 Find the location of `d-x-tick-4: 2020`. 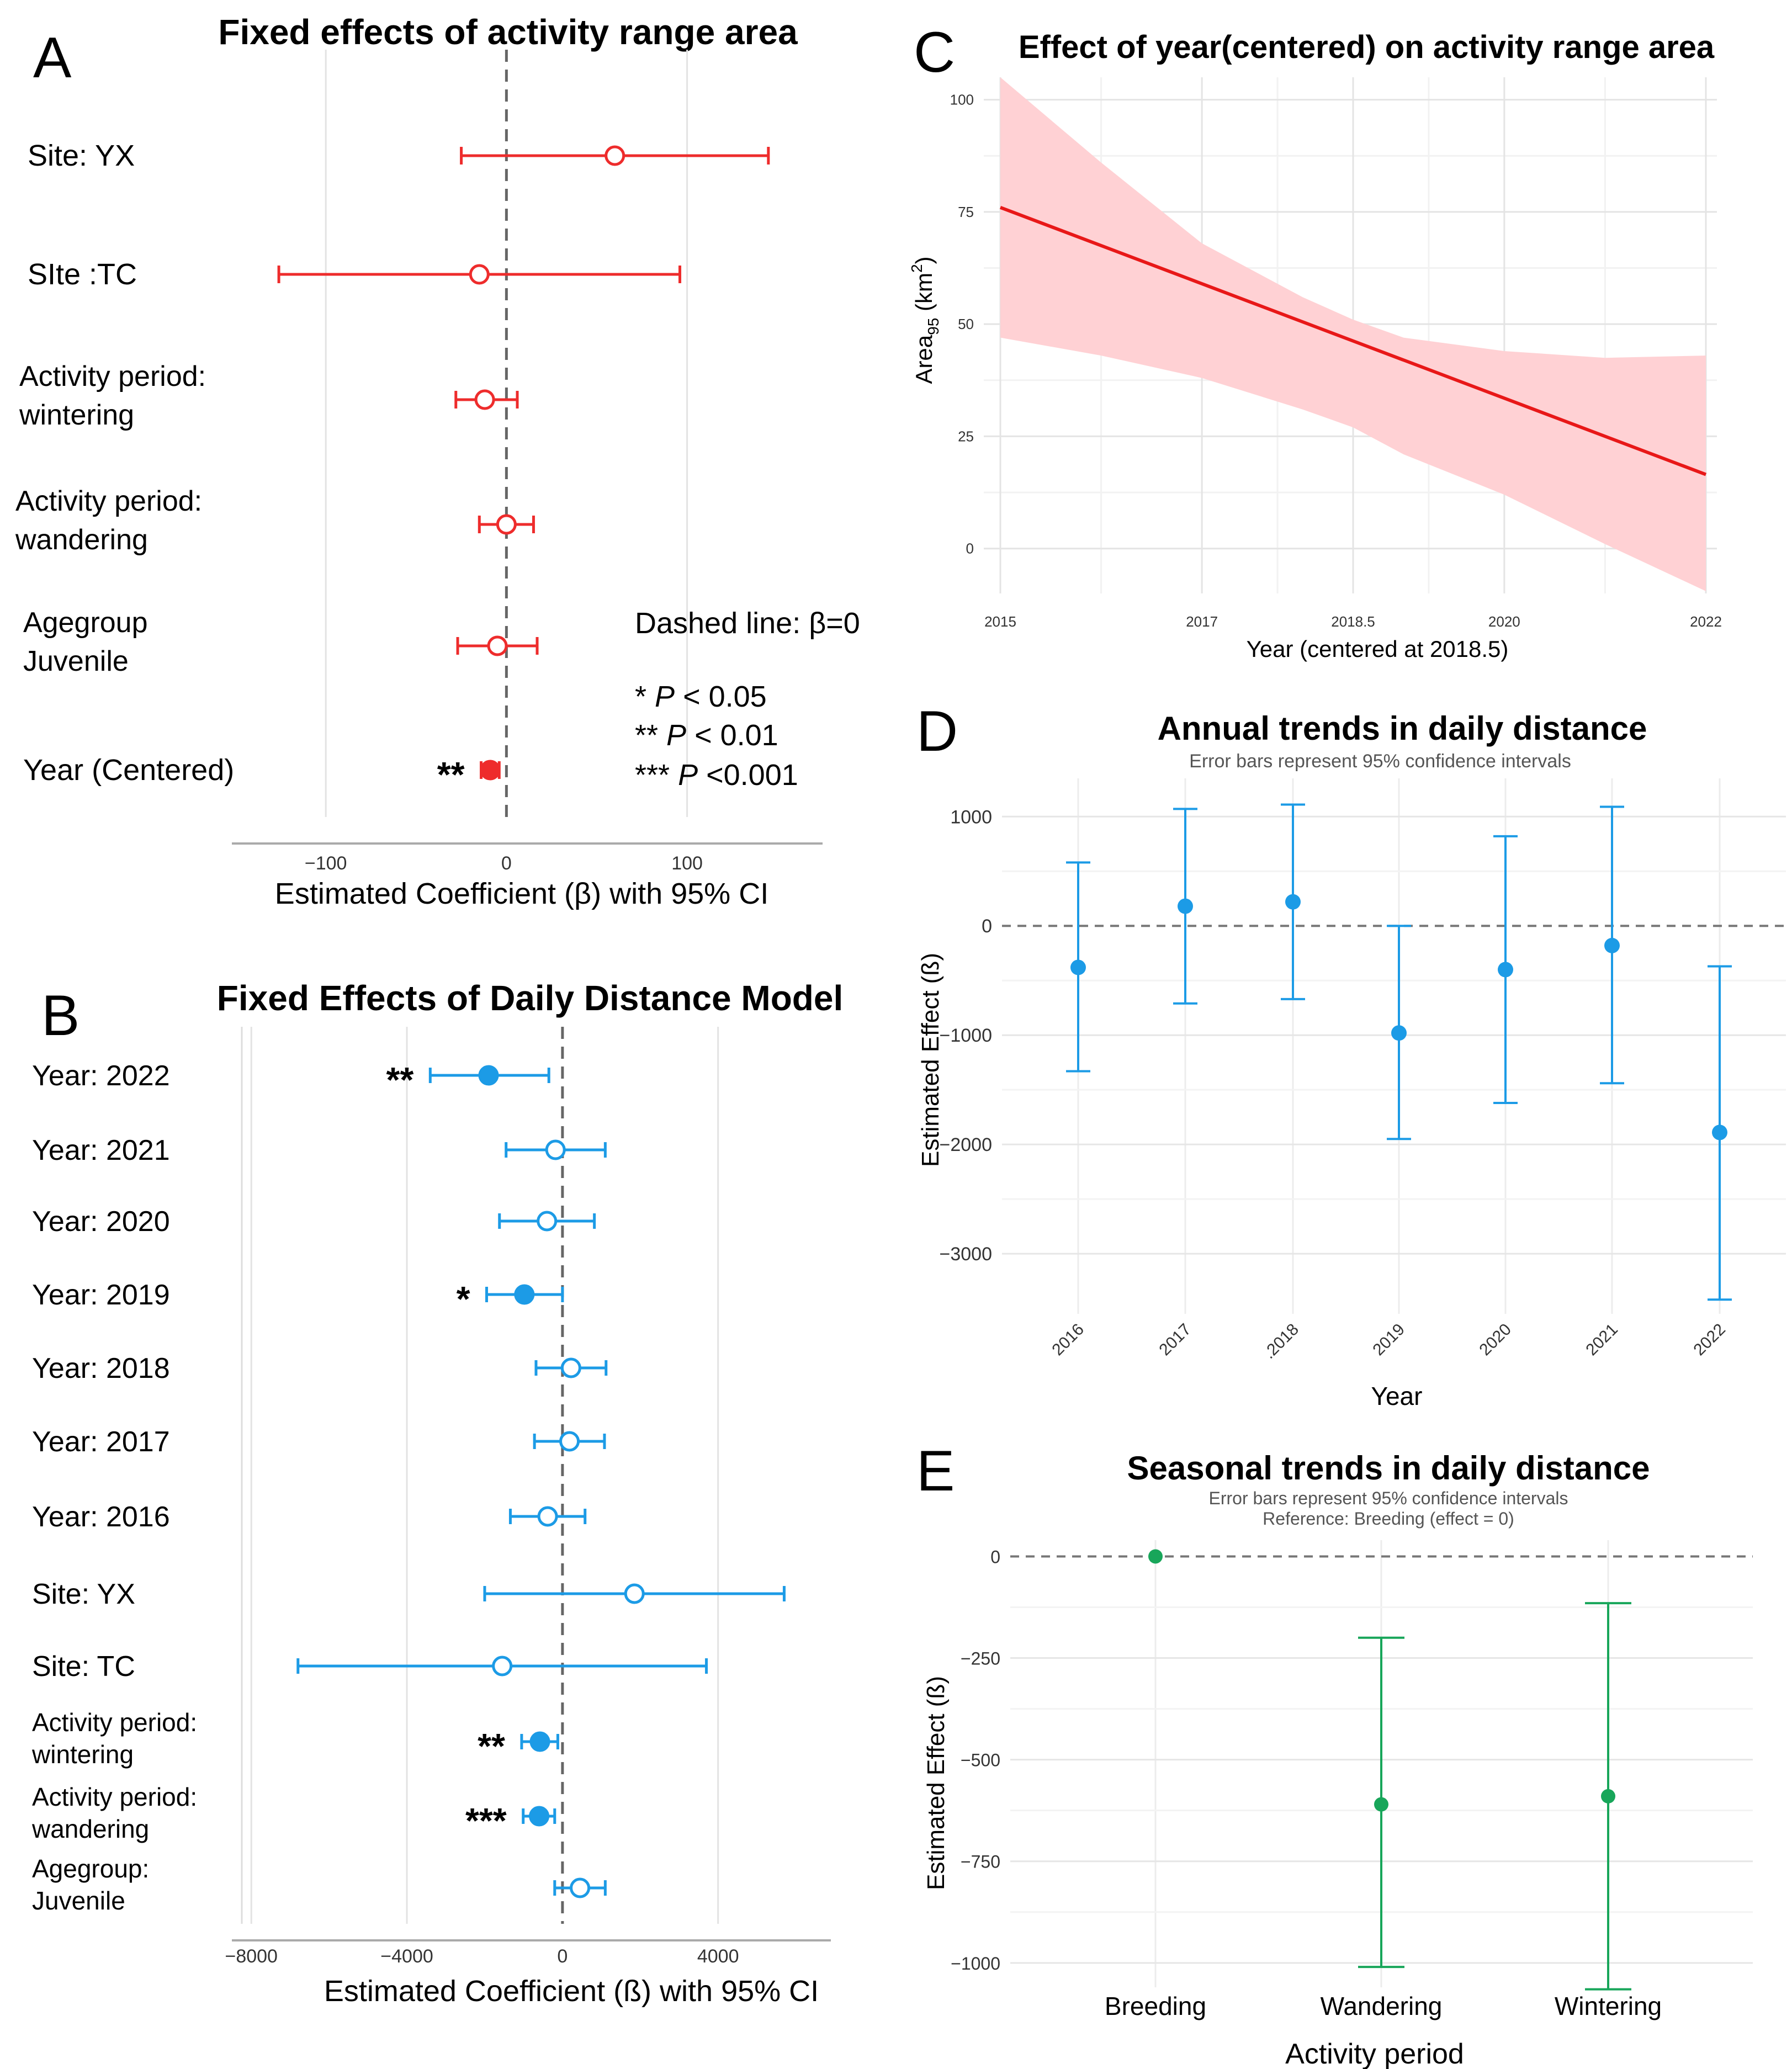

d-x-tick-4: 2020 is located at coordinates (1495, 1340).